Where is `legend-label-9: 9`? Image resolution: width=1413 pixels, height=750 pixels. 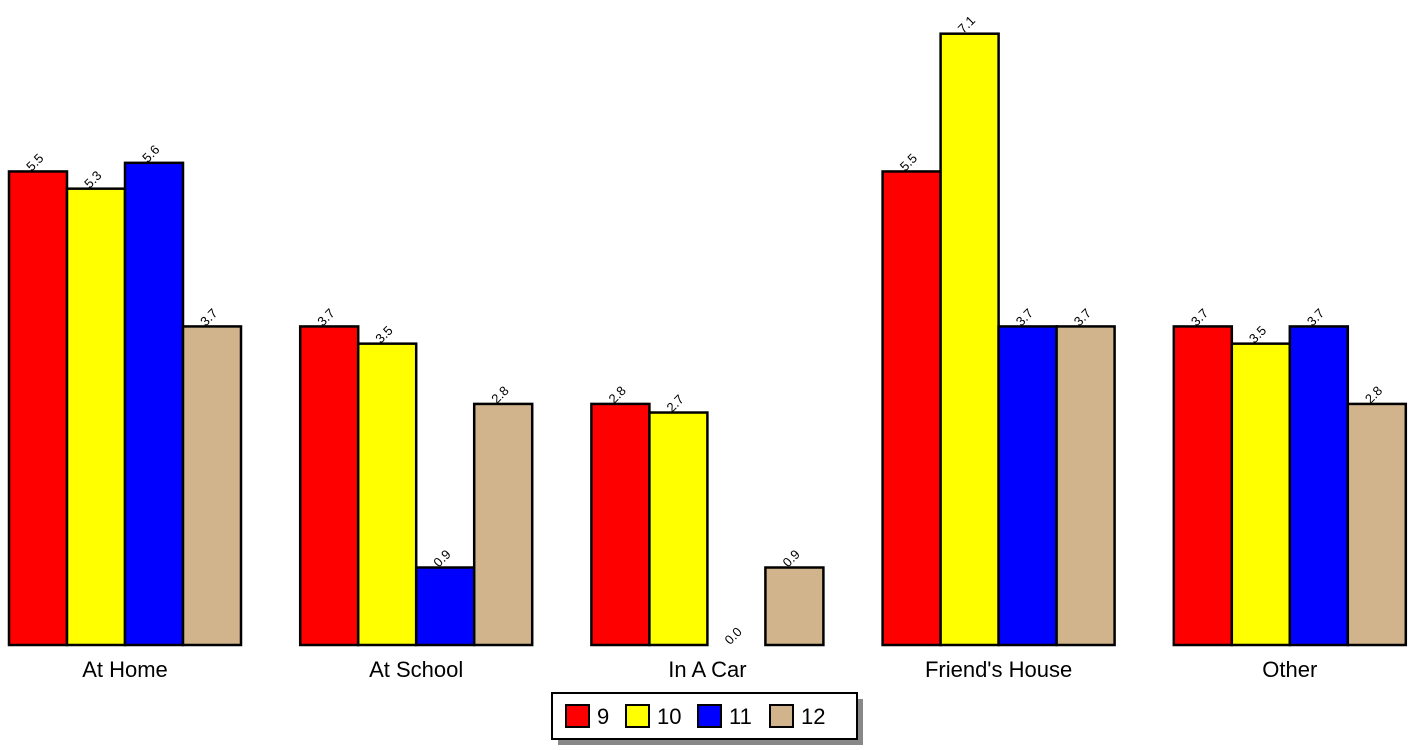 legend-label-9: 9 is located at coordinates (603, 716).